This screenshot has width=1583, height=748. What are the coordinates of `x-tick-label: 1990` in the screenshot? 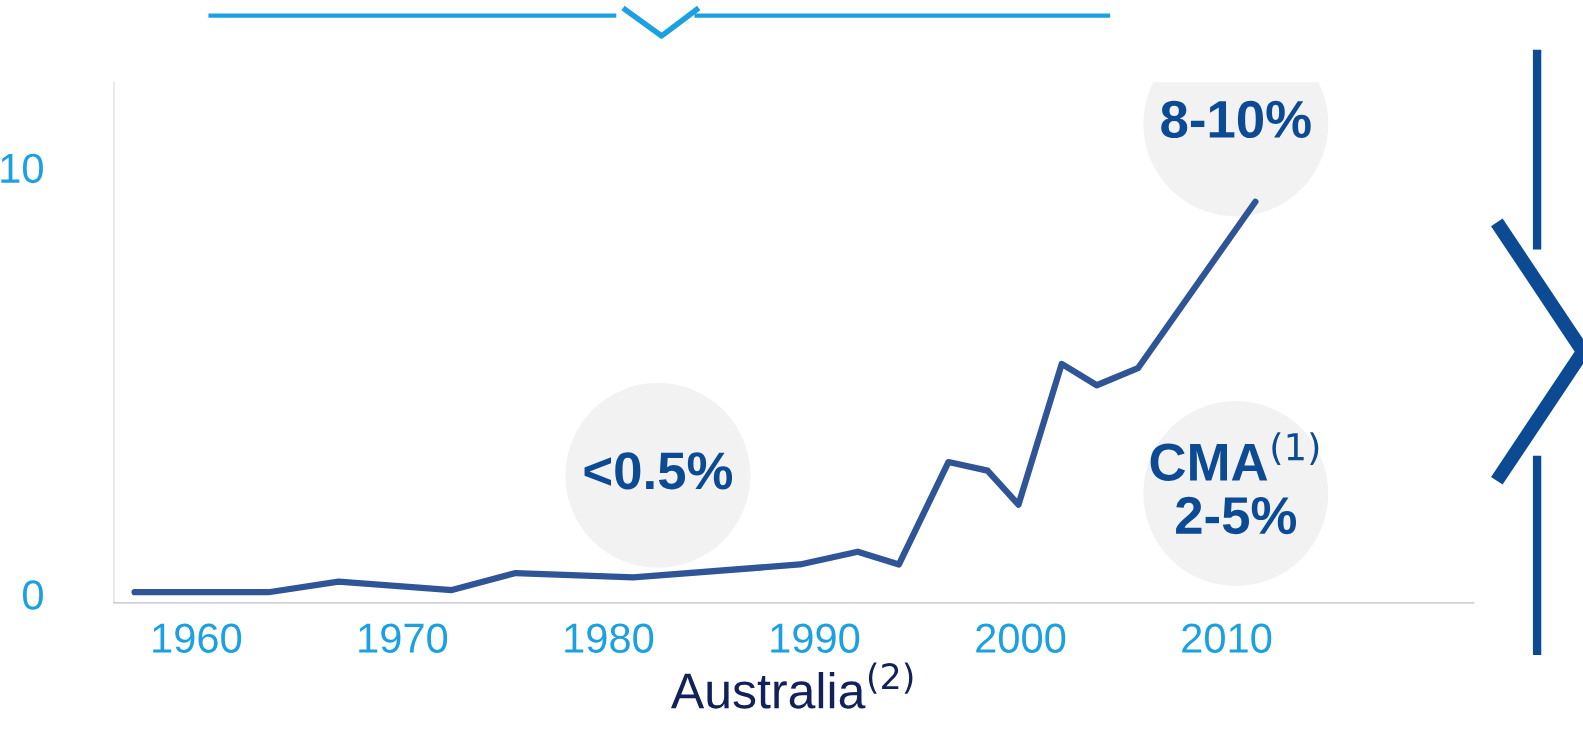 It's located at (815, 638).